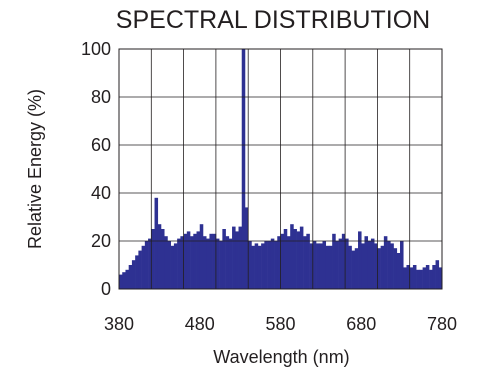 This screenshot has width=478, height=375. I want to click on chart-title: SPECTRAL DISTRIBUTION, so click(273, 20).